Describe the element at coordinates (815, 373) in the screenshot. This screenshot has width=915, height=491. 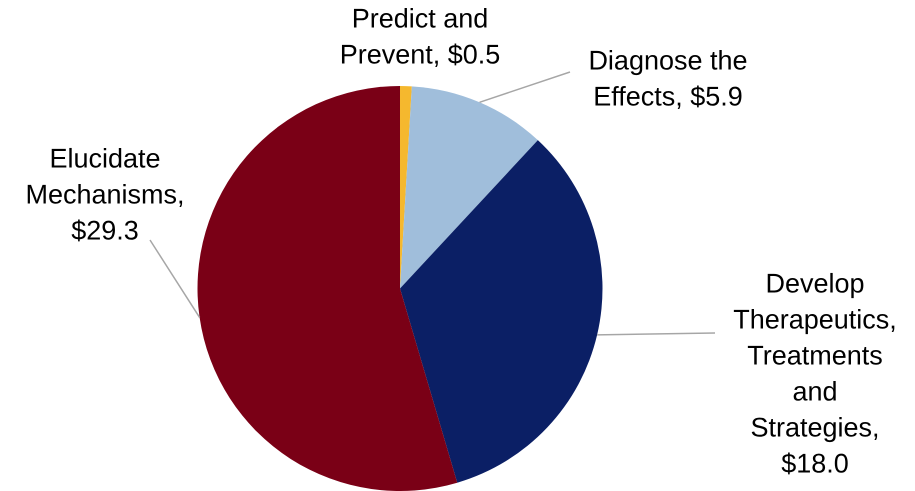
I see `slice-label: Develop Therapeutics, Treatments and Strategies, $18.0` at that location.